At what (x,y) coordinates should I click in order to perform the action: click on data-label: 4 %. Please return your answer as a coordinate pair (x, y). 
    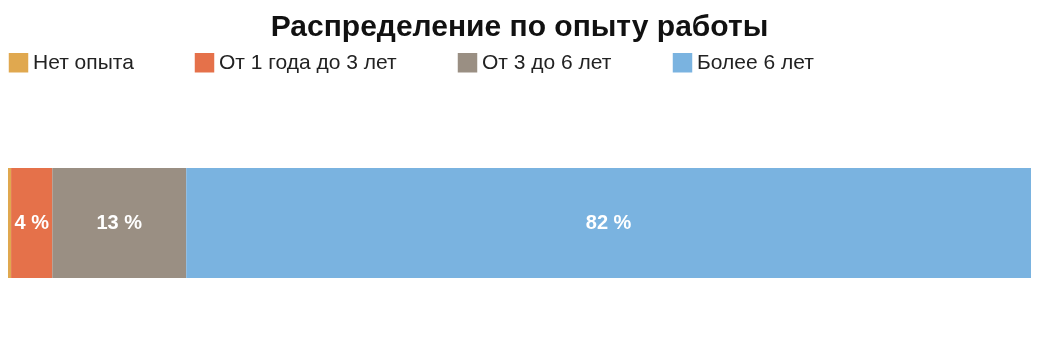
    Looking at the image, I should click on (32, 222).